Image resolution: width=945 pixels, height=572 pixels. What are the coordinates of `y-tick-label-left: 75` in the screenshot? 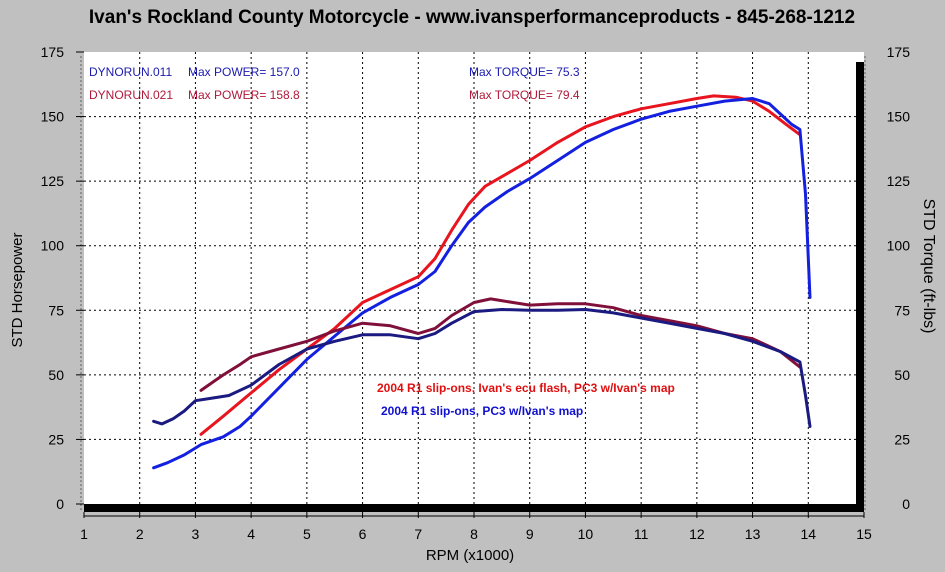 It's located at (56, 310).